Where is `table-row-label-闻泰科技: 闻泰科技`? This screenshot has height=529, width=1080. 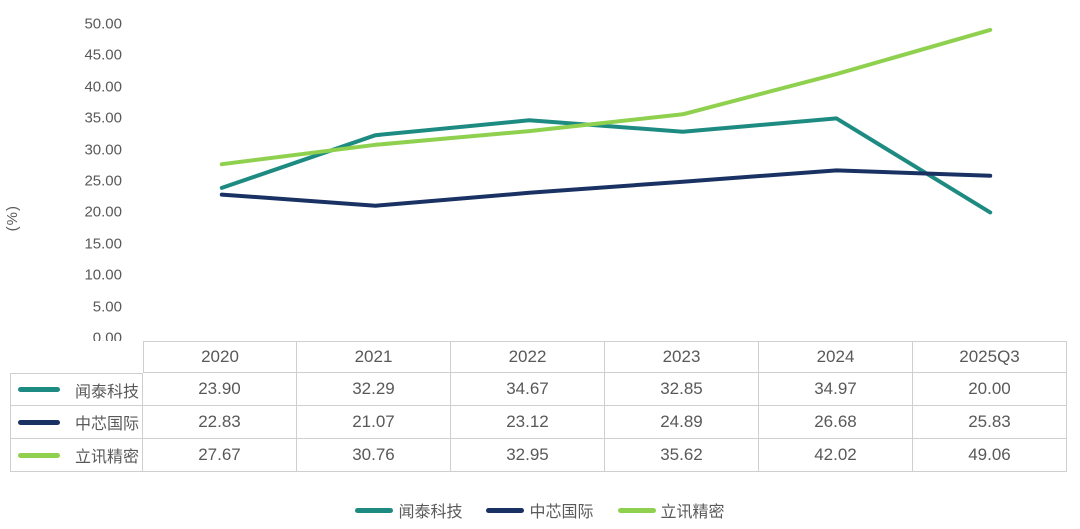
table-row-label-闻泰科技: 闻泰科技 is located at coordinates (76, 389).